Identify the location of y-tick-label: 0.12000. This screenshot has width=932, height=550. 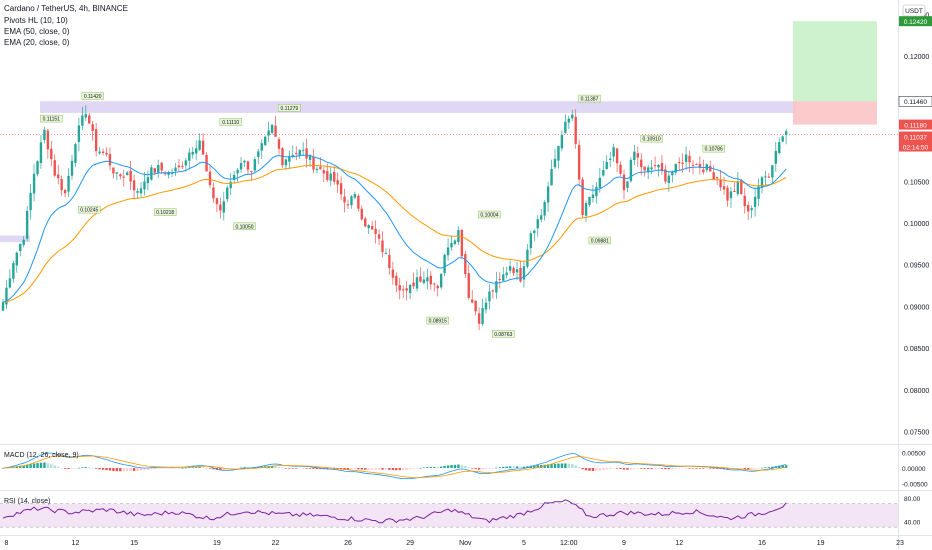
(916, 57).